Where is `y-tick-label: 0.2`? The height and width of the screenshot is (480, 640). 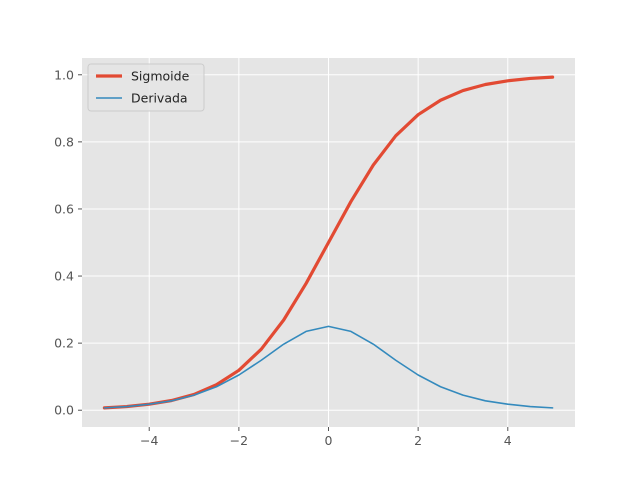
y-tick-label: 0.2 is located at coordinates (64, 343).